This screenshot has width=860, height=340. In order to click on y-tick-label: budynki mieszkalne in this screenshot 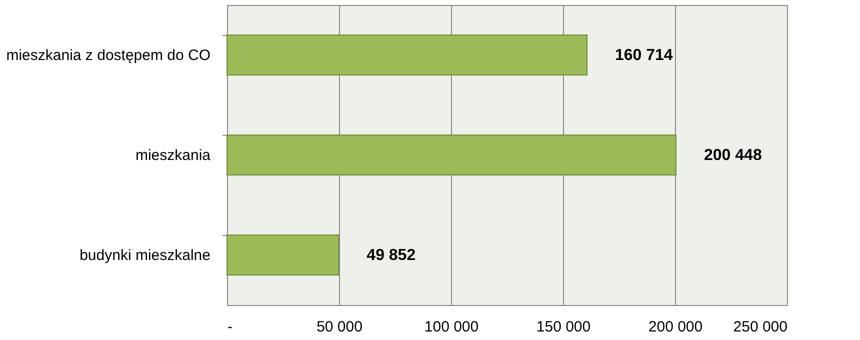, I will do `click(145, 255)`.